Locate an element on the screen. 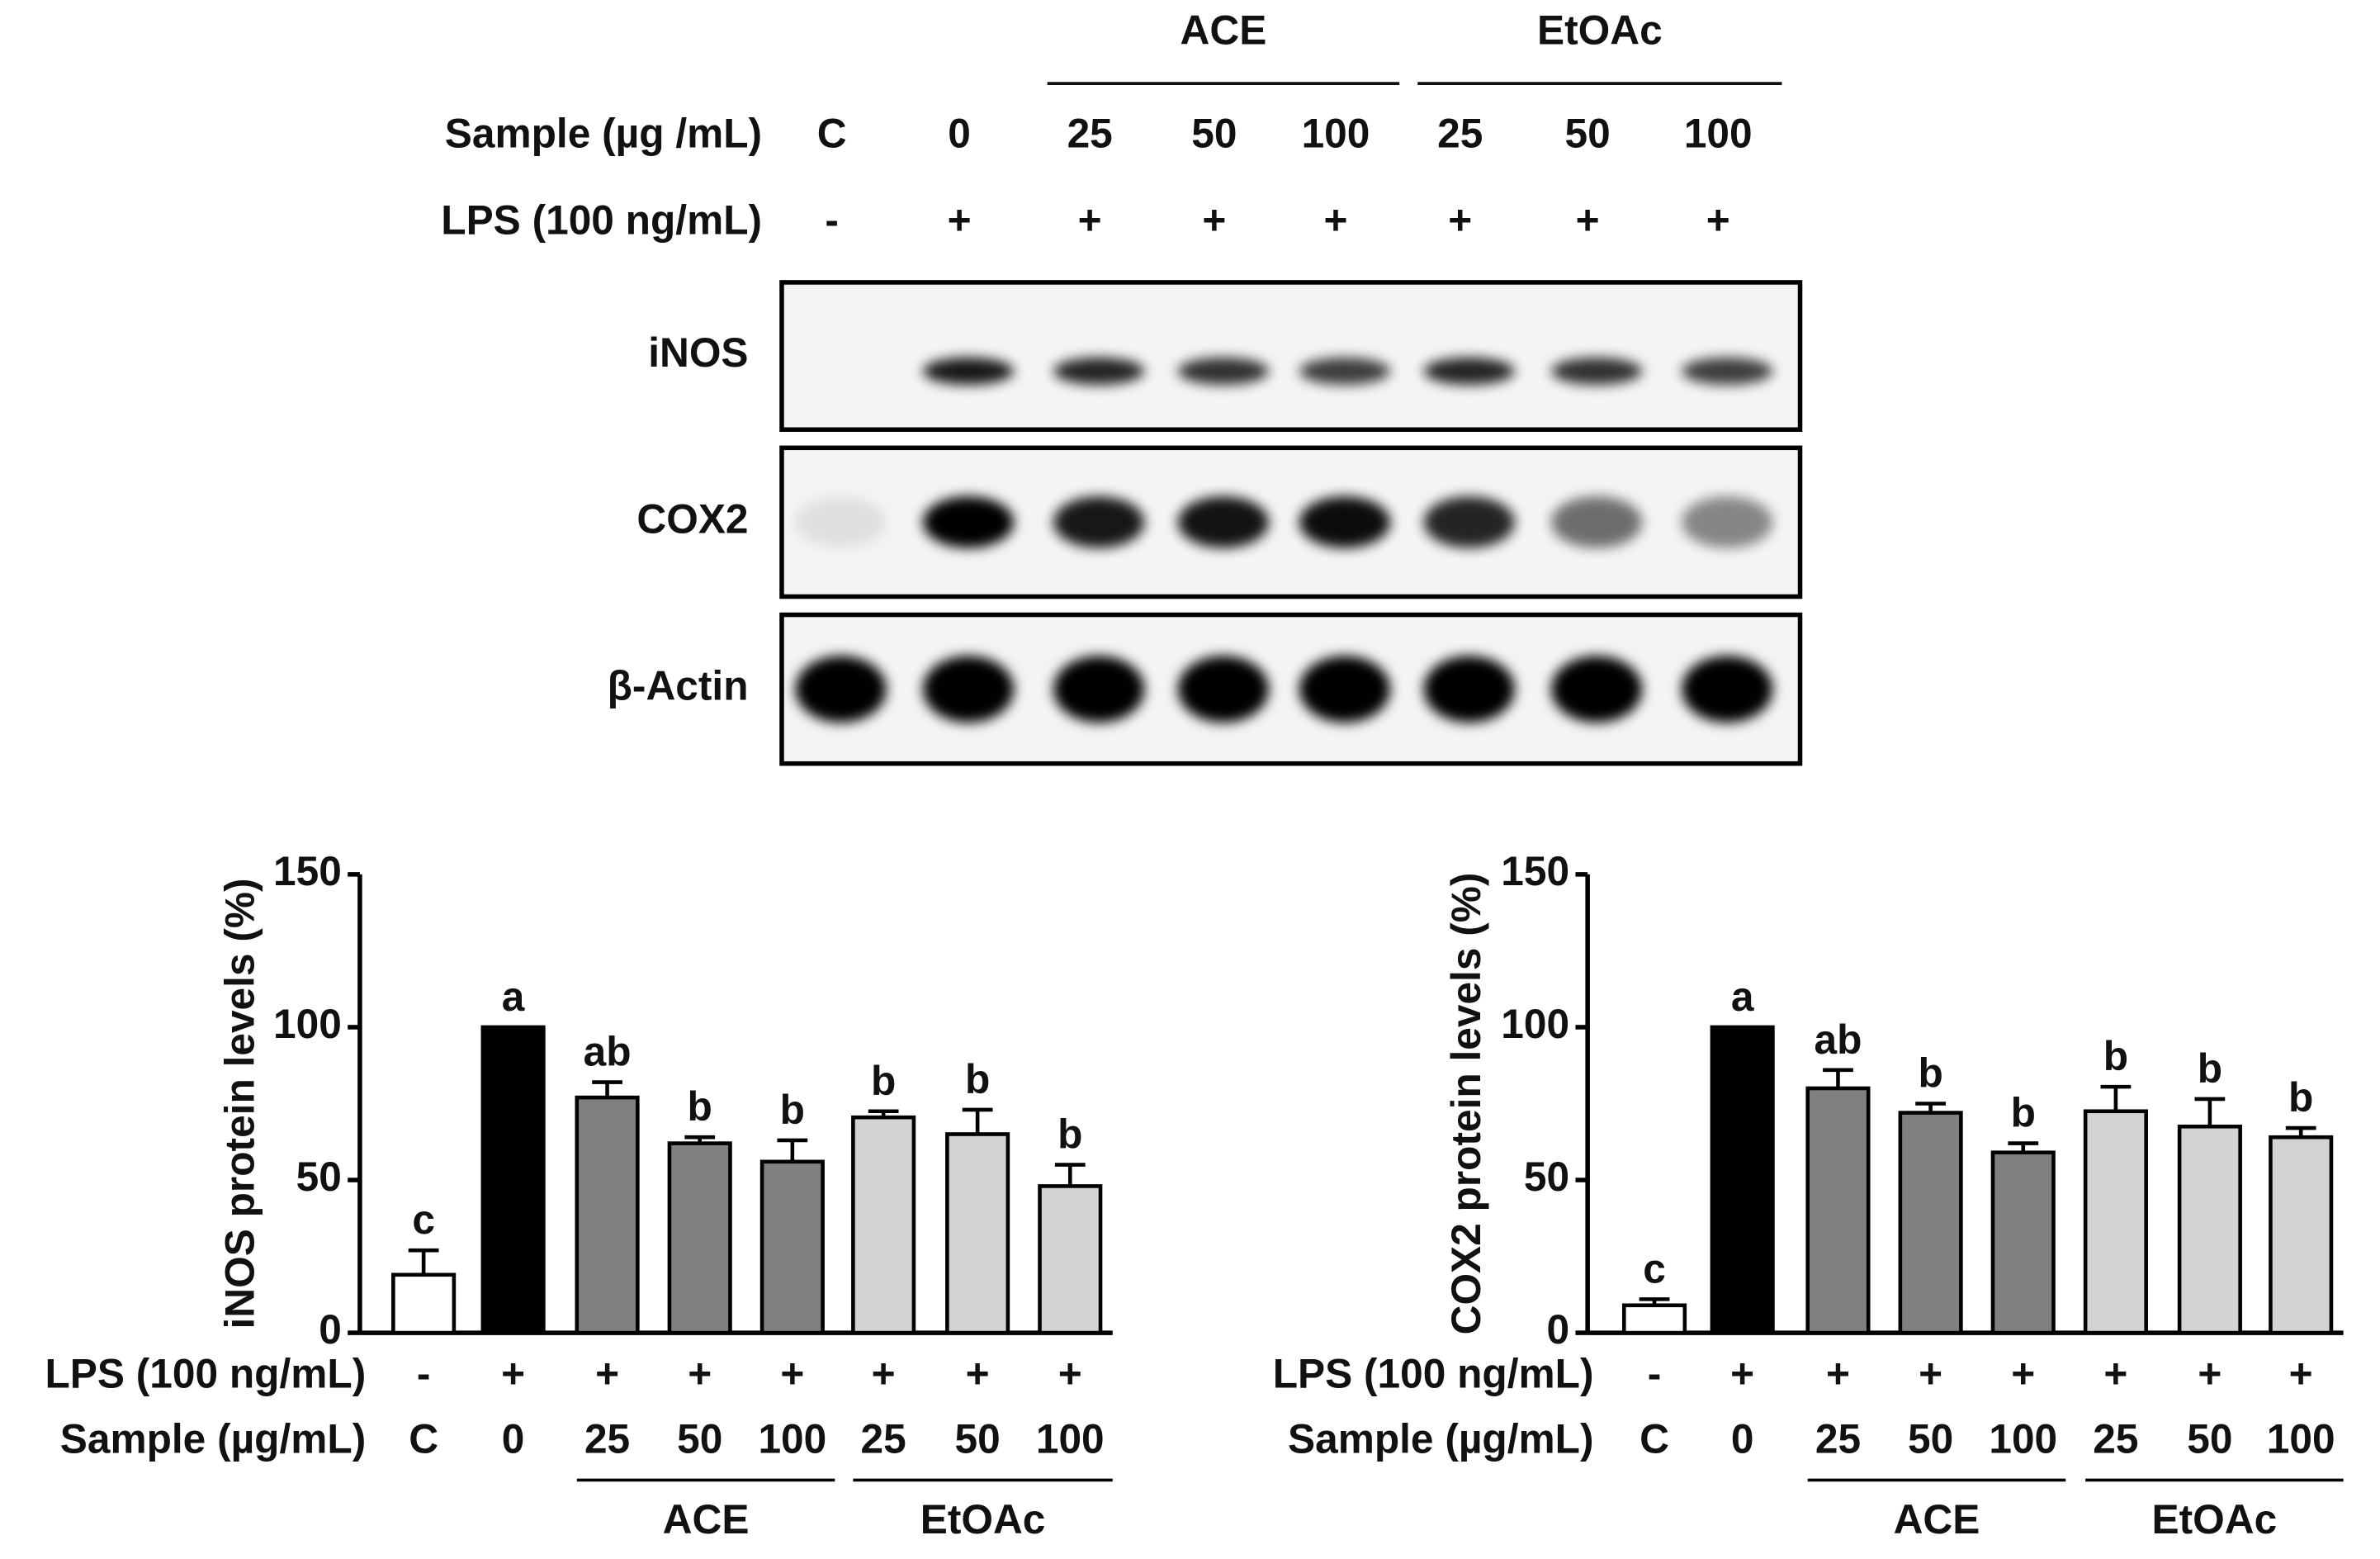  blot-lps-label: LPS (100 ng/mL) is located at coordinates (601, 220).